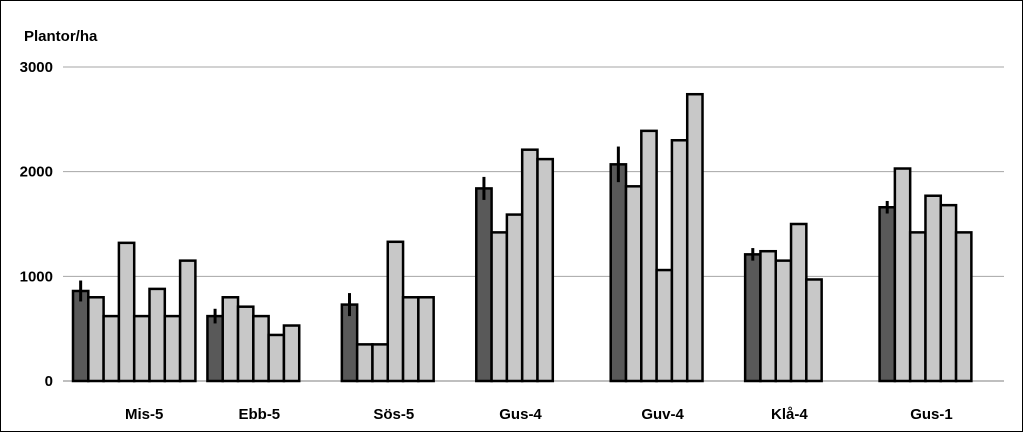 The image size is (1023, 436). What do you see at coordinates (36, 67) in the screenshot?
I see `y-tick-label: 3000` at bounding box center [36, 67].